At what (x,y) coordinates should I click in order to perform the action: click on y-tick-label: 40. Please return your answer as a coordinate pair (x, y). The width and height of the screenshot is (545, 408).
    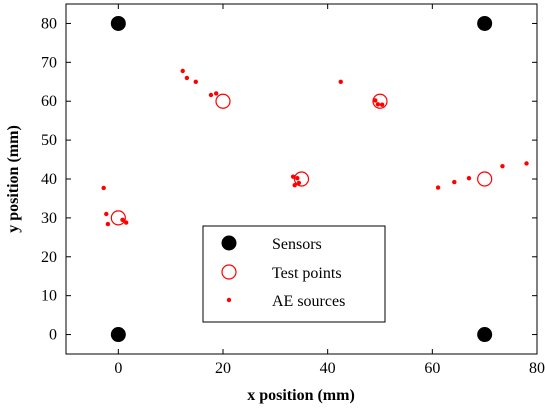
    Looking at the image, I should click on (49, 179).